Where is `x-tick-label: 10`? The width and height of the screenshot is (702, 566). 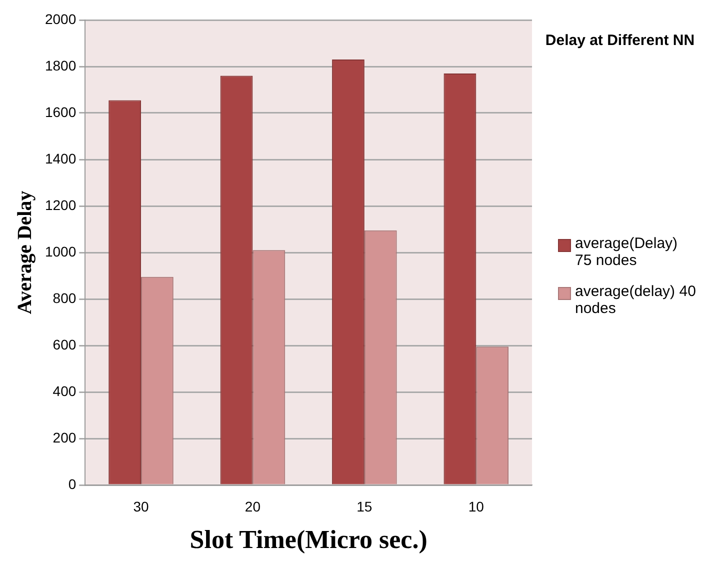
x-tick-label: 10 is located at coordinates (476, 506).